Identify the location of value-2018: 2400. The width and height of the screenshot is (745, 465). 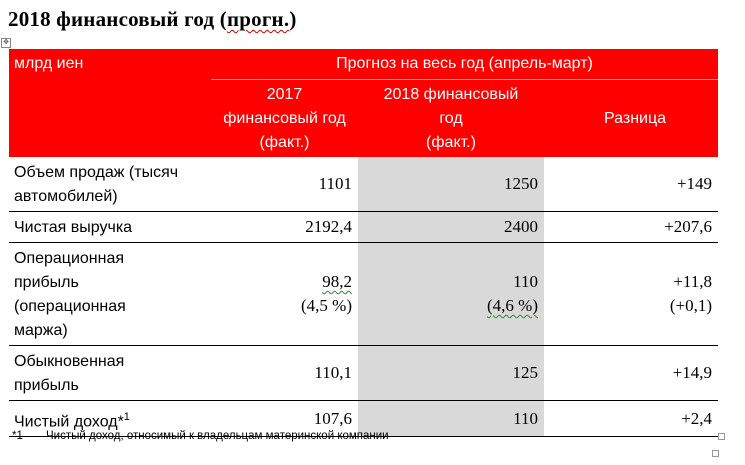
(451, 227).